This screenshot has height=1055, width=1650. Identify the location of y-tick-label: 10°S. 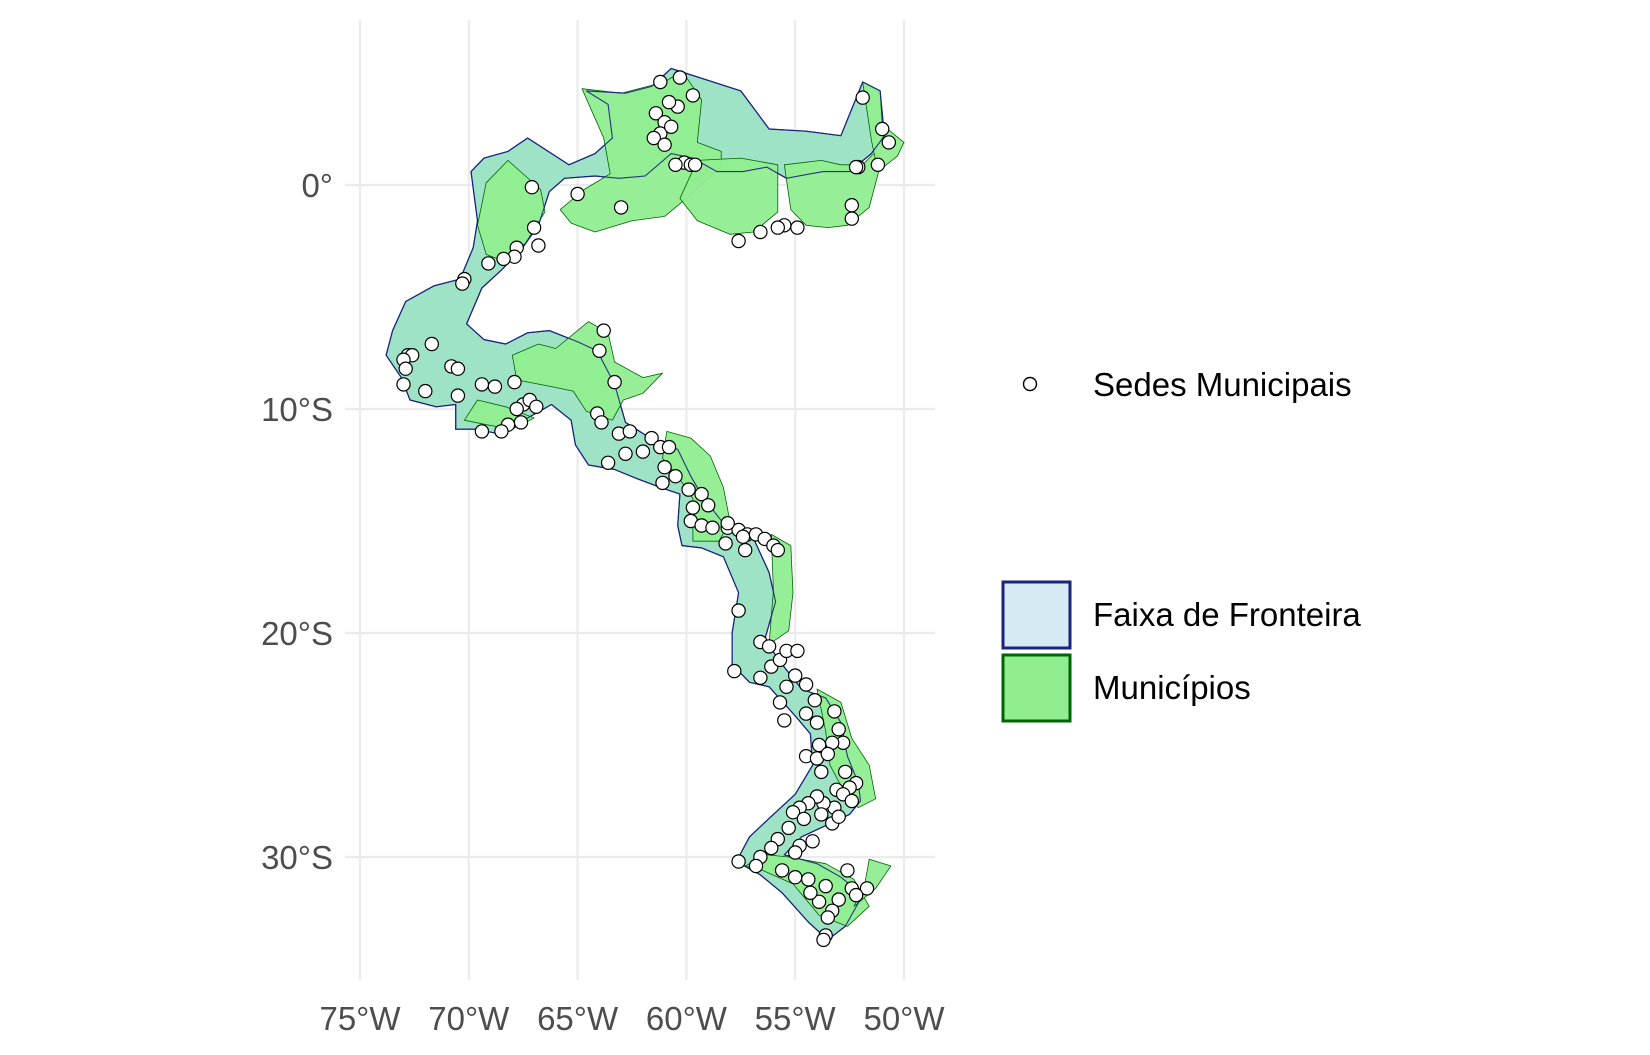
(297, 409).